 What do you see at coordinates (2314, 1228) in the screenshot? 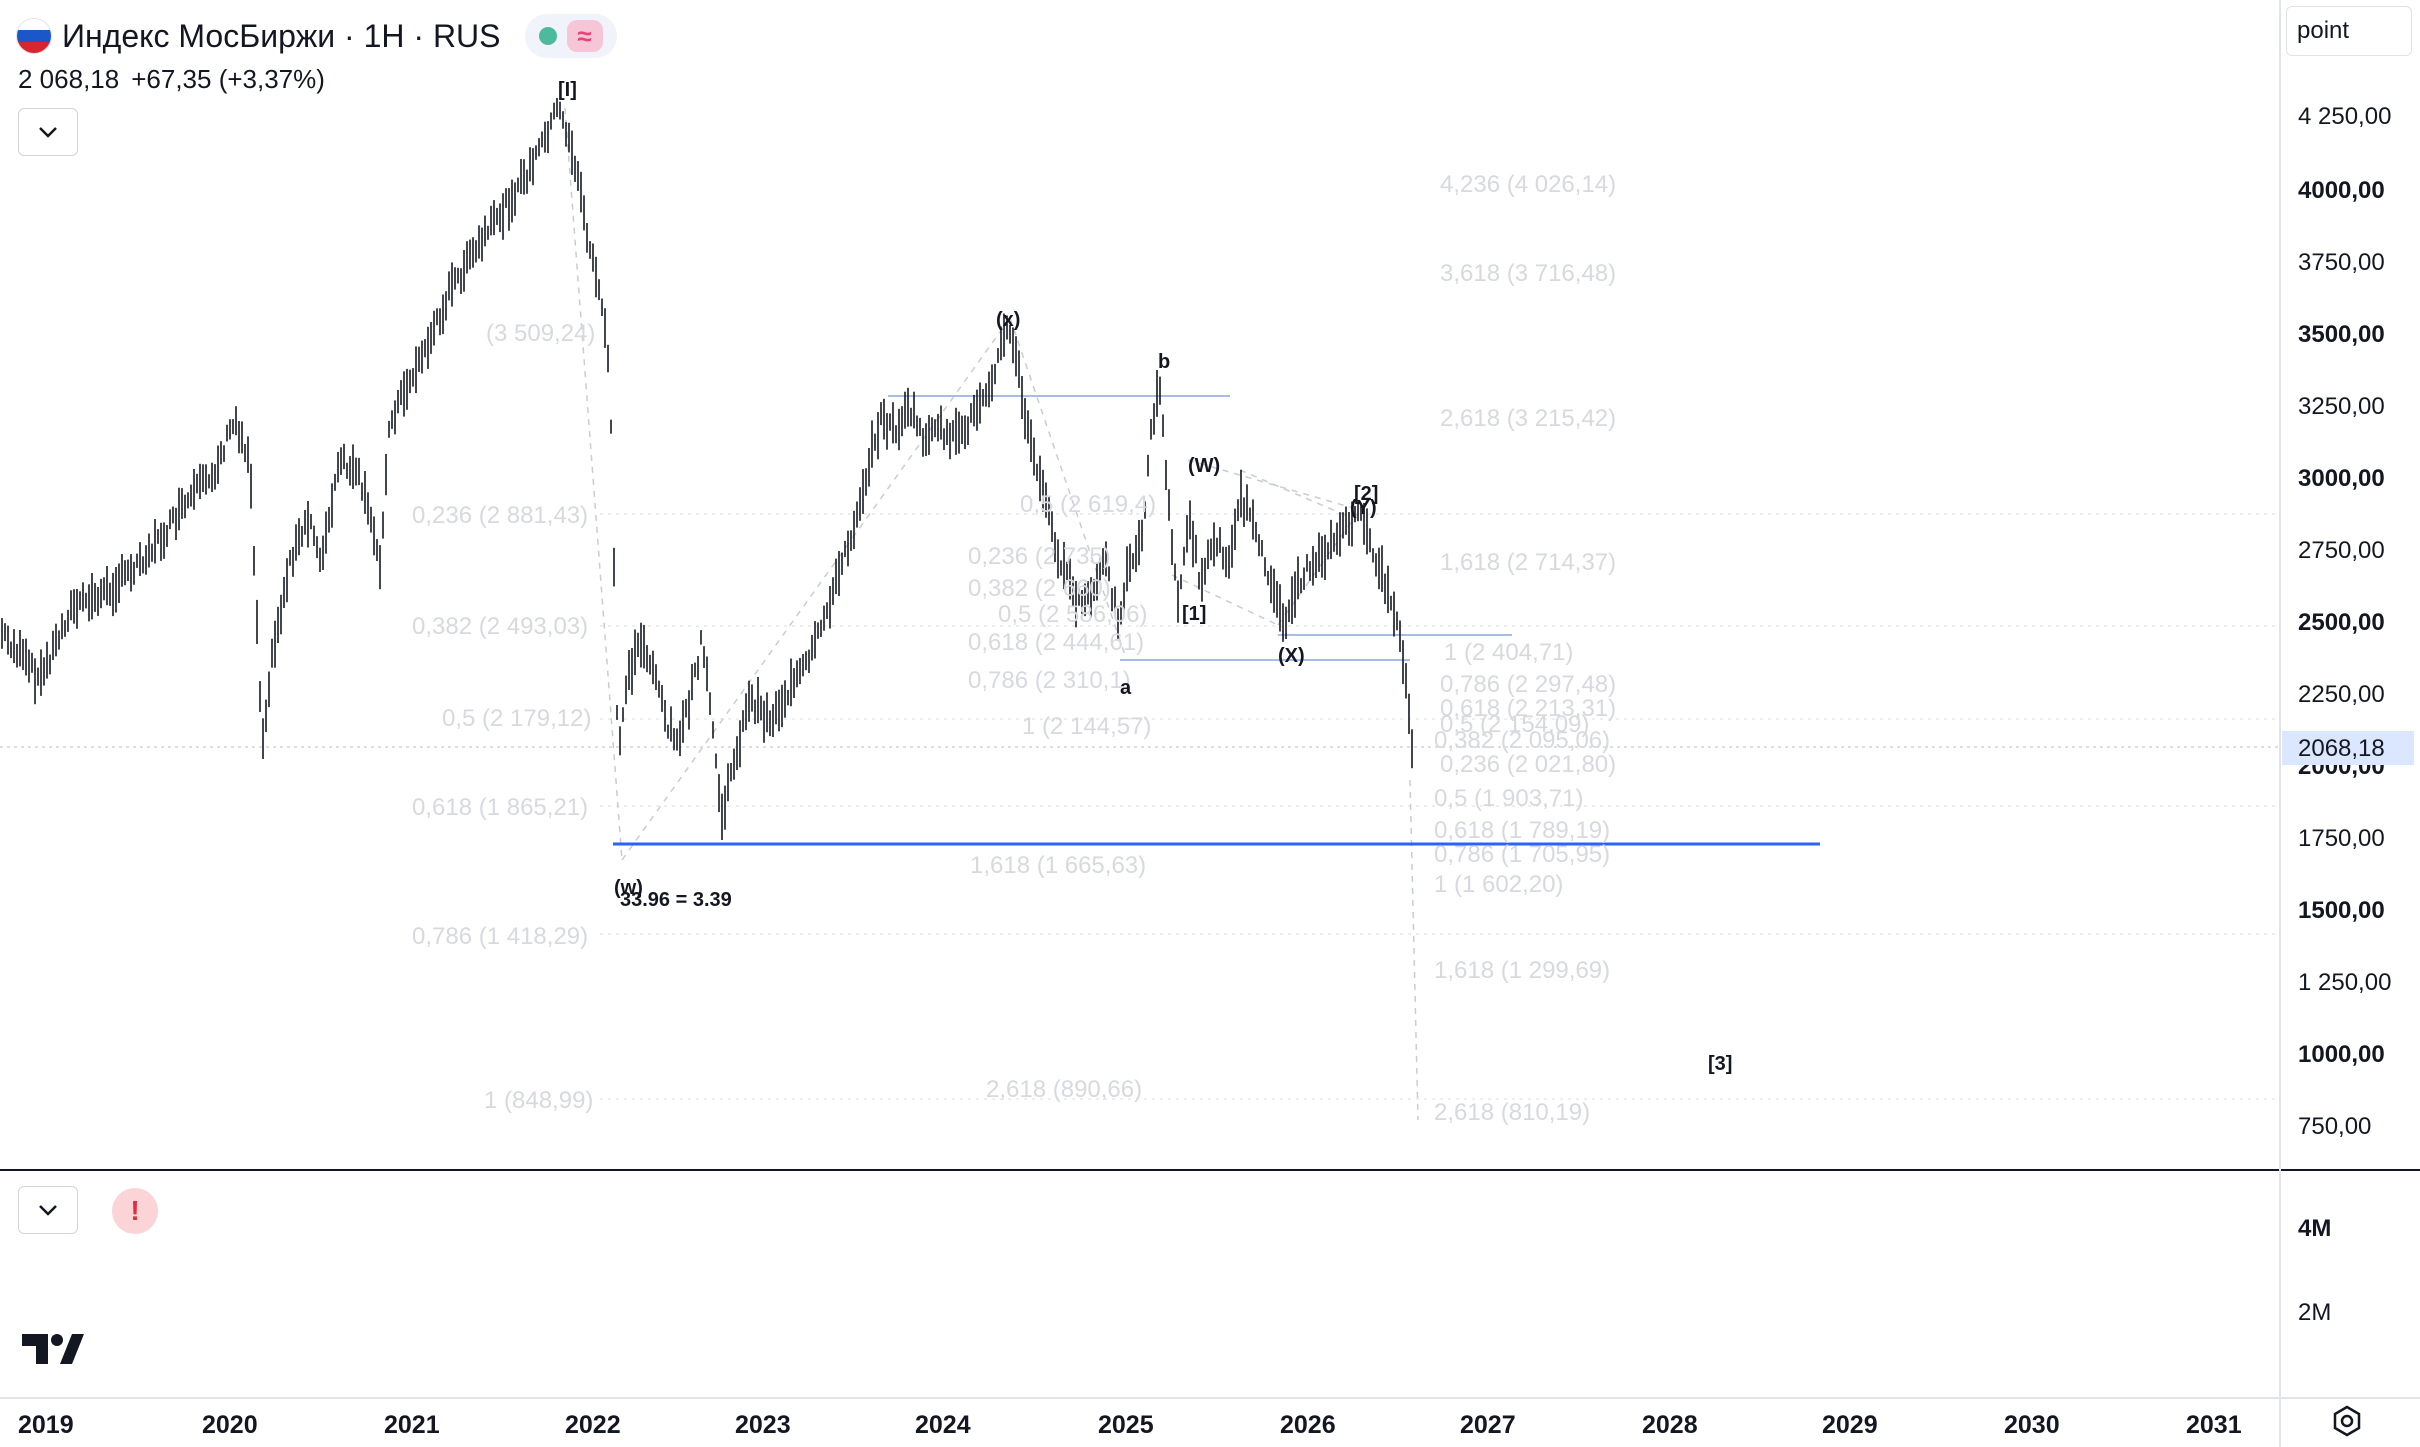
I see `volume-axis-label: 4M` at bounding box center [2314, 1228].